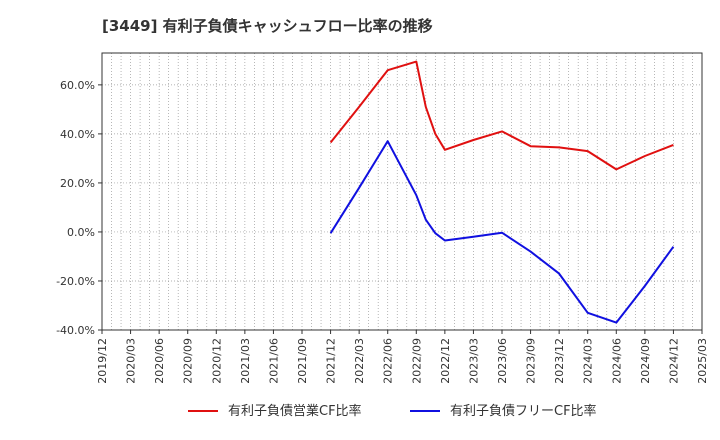  Describe the element at coordinates (159, 361) in the screenshot. I see `x-tick-label: 2020/06` at that location.